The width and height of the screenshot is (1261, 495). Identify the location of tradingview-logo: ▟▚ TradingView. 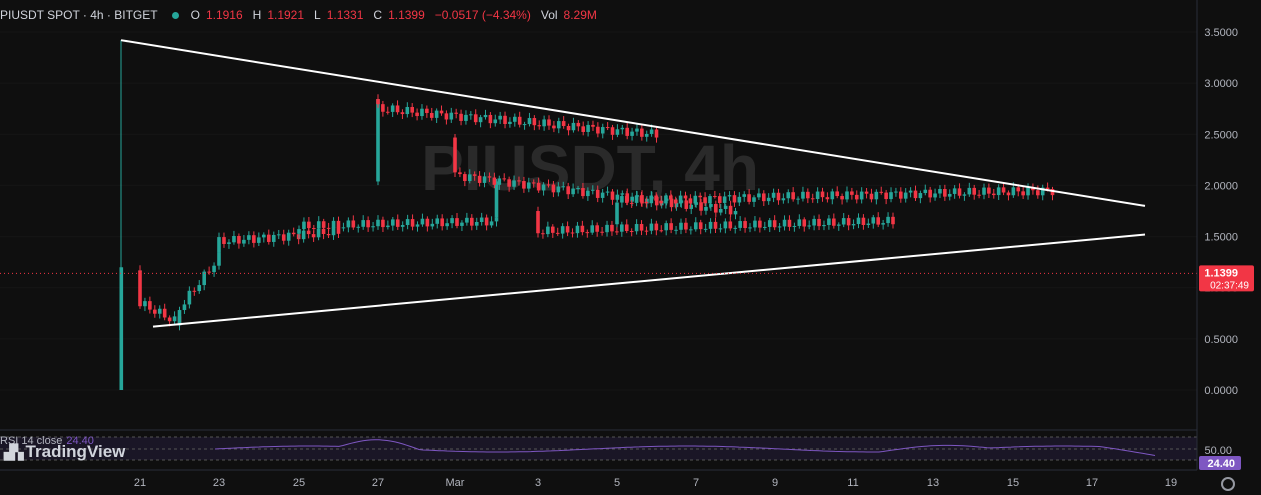
(64, 452).